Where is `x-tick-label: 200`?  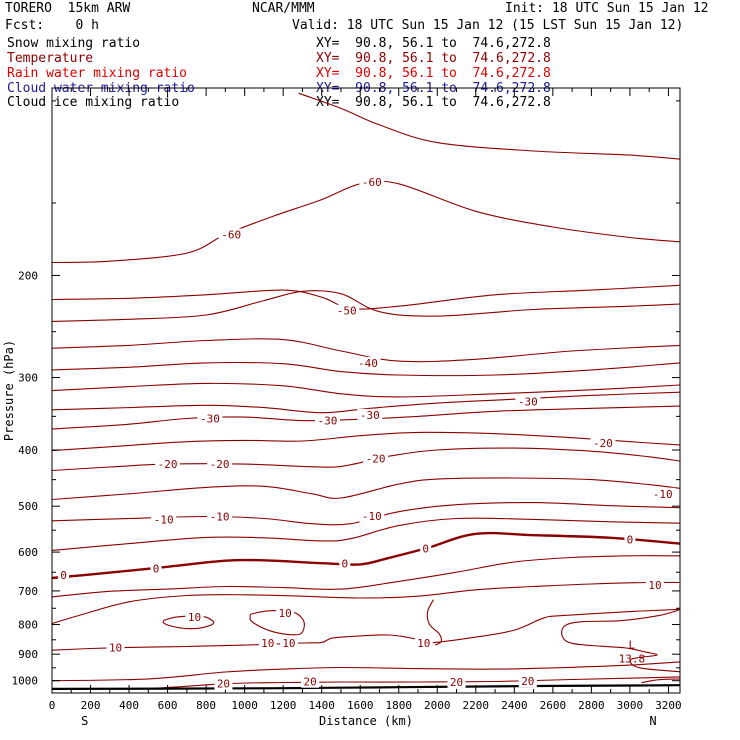
x-tick-label: 200 is located at coordinates (91, 705).